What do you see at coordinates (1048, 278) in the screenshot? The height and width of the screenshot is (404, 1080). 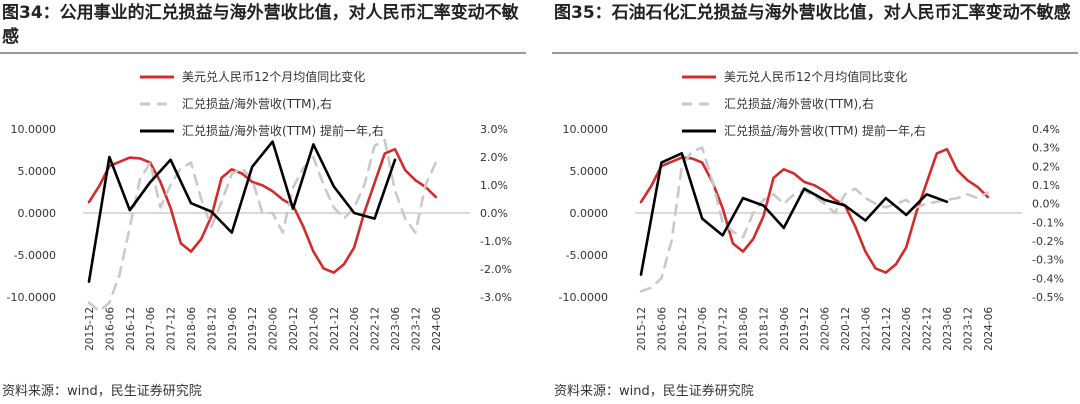 I see `right-axis-tick-label: -0.4%` at bounding box center [1048, 278].